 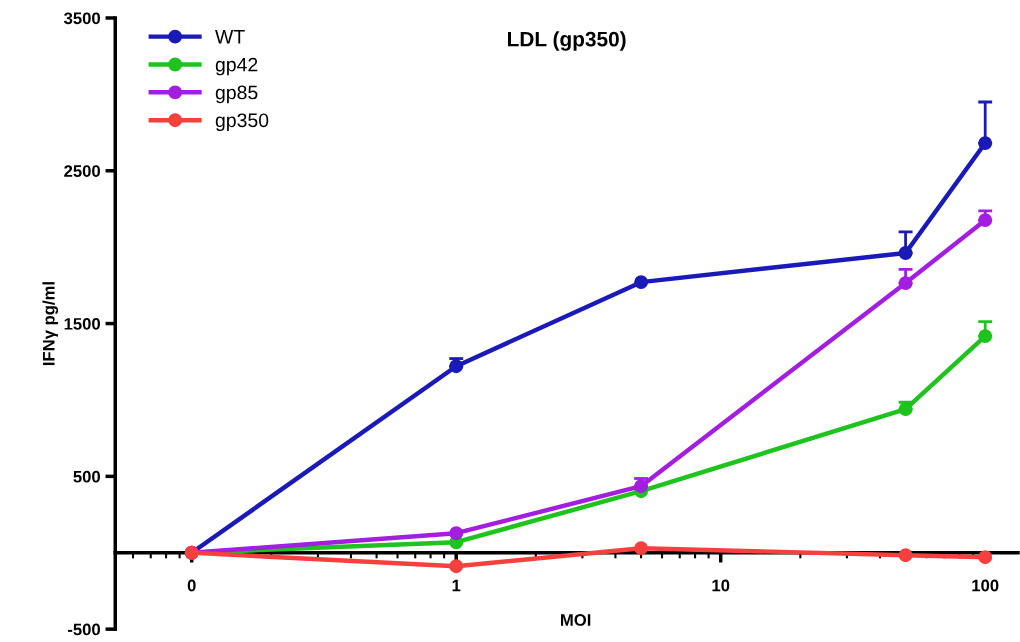 What do you see at coordinates (985, 585) in the screenshot?
I see `x-tick-label: 100` at bounding box center [985, 585].